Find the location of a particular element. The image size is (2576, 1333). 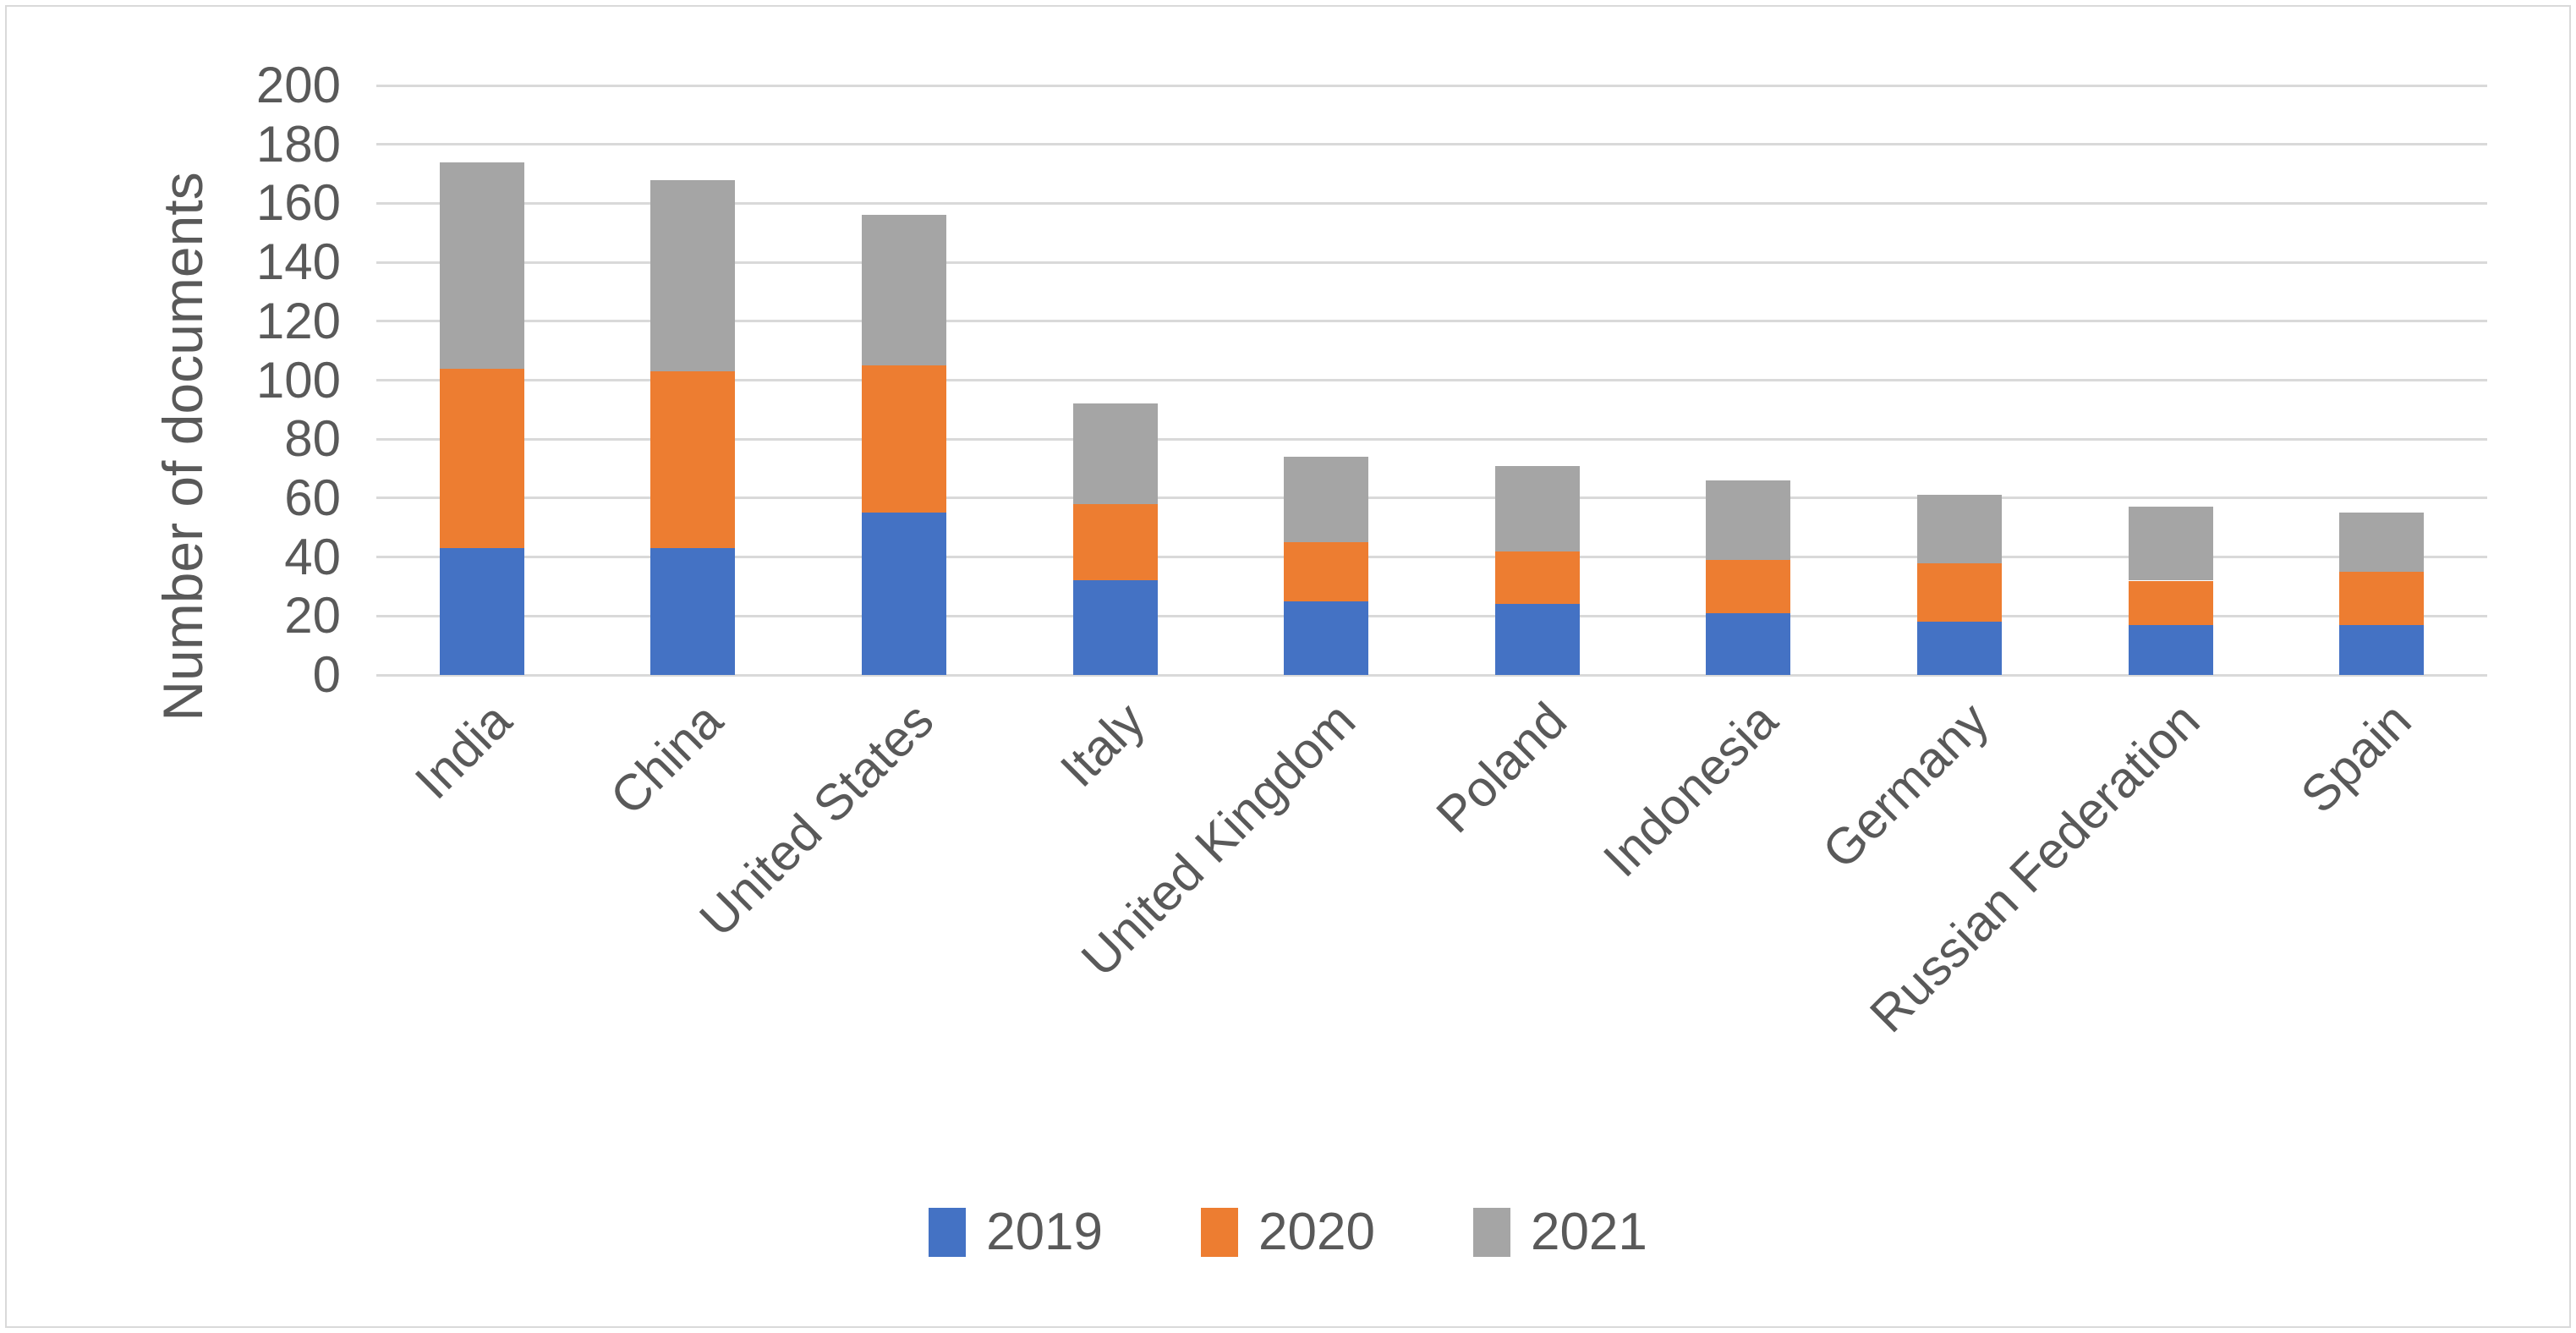

legend-label-2019: 2019 is located at coordinates (1045, 1232).